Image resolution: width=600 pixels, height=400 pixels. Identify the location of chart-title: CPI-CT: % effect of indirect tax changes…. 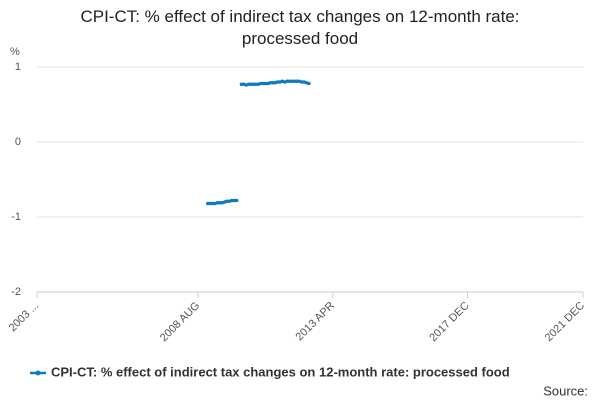
(300, 27).